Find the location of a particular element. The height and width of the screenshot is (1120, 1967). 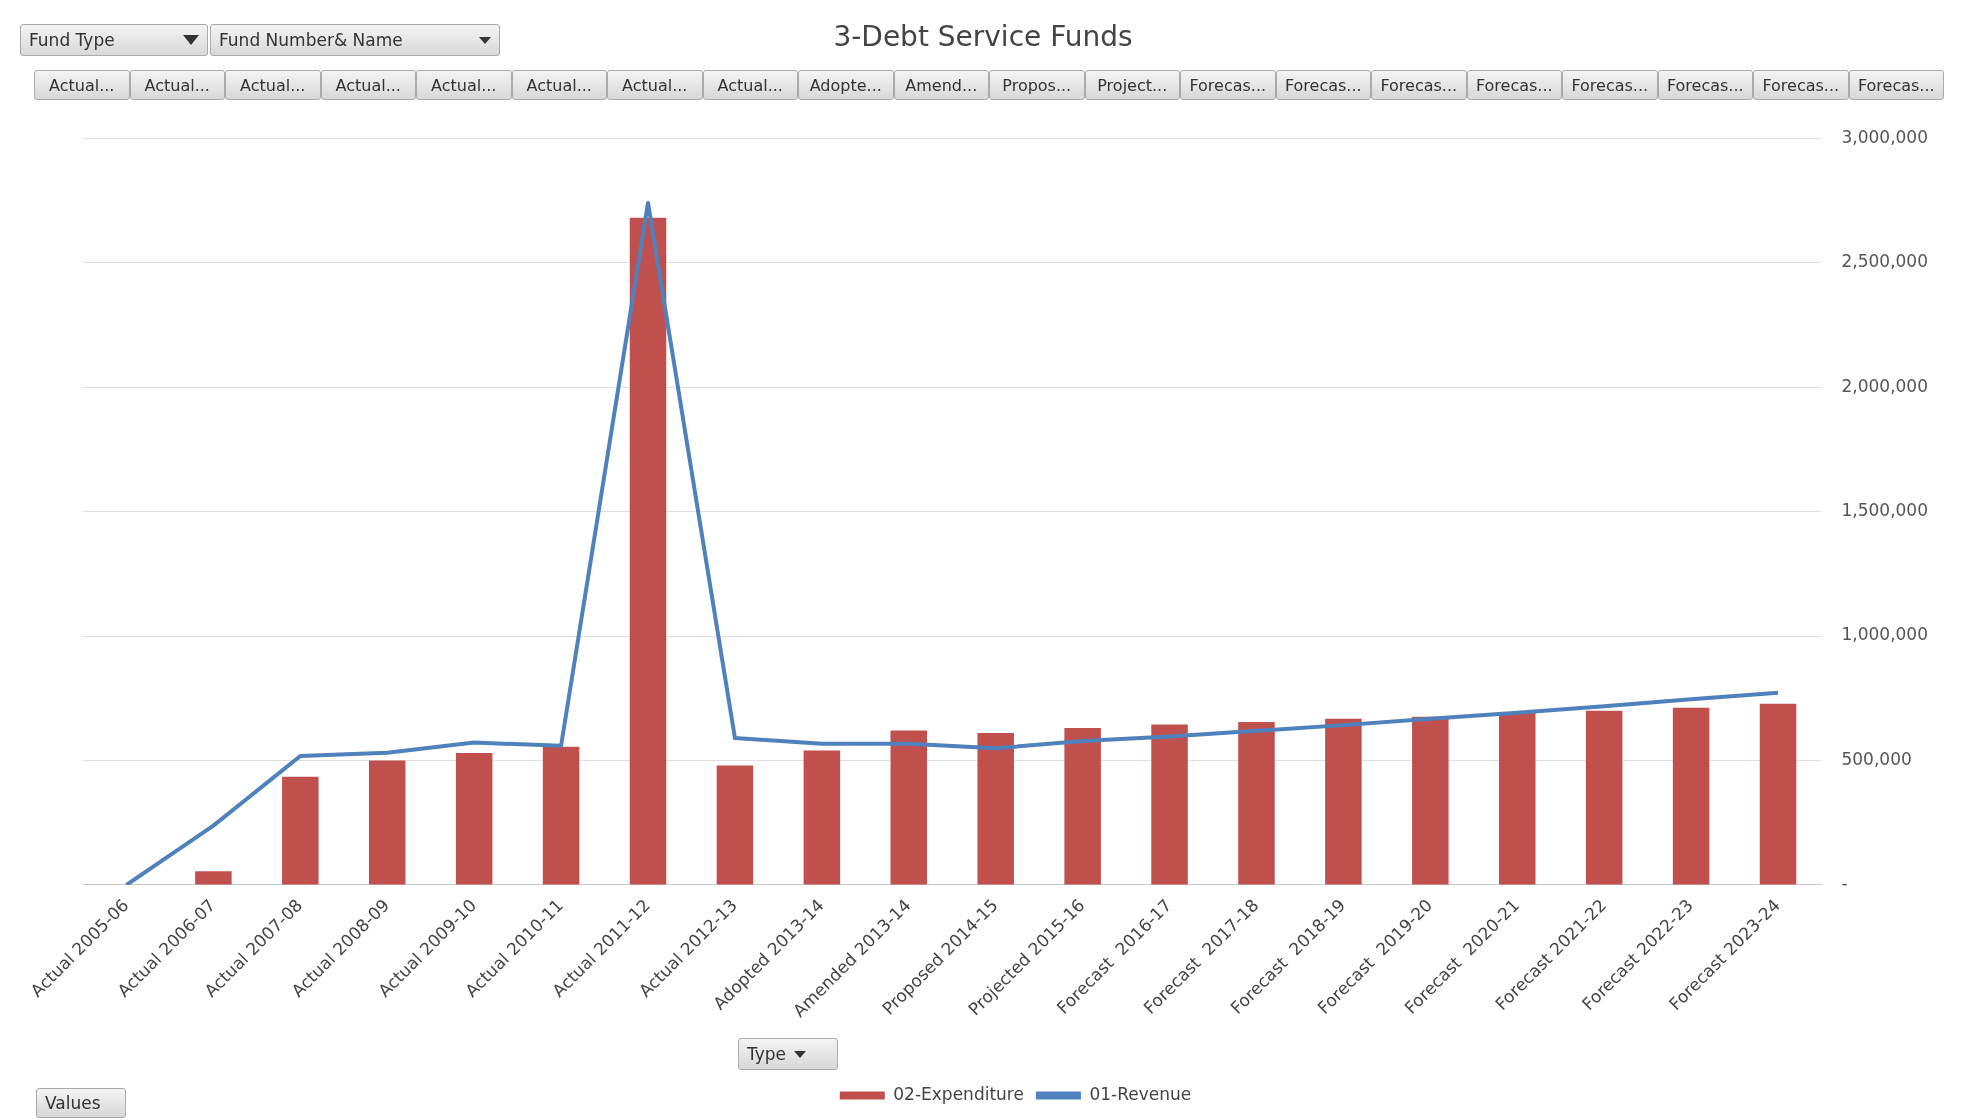

text: Values is located at coordinates (81, 1103).